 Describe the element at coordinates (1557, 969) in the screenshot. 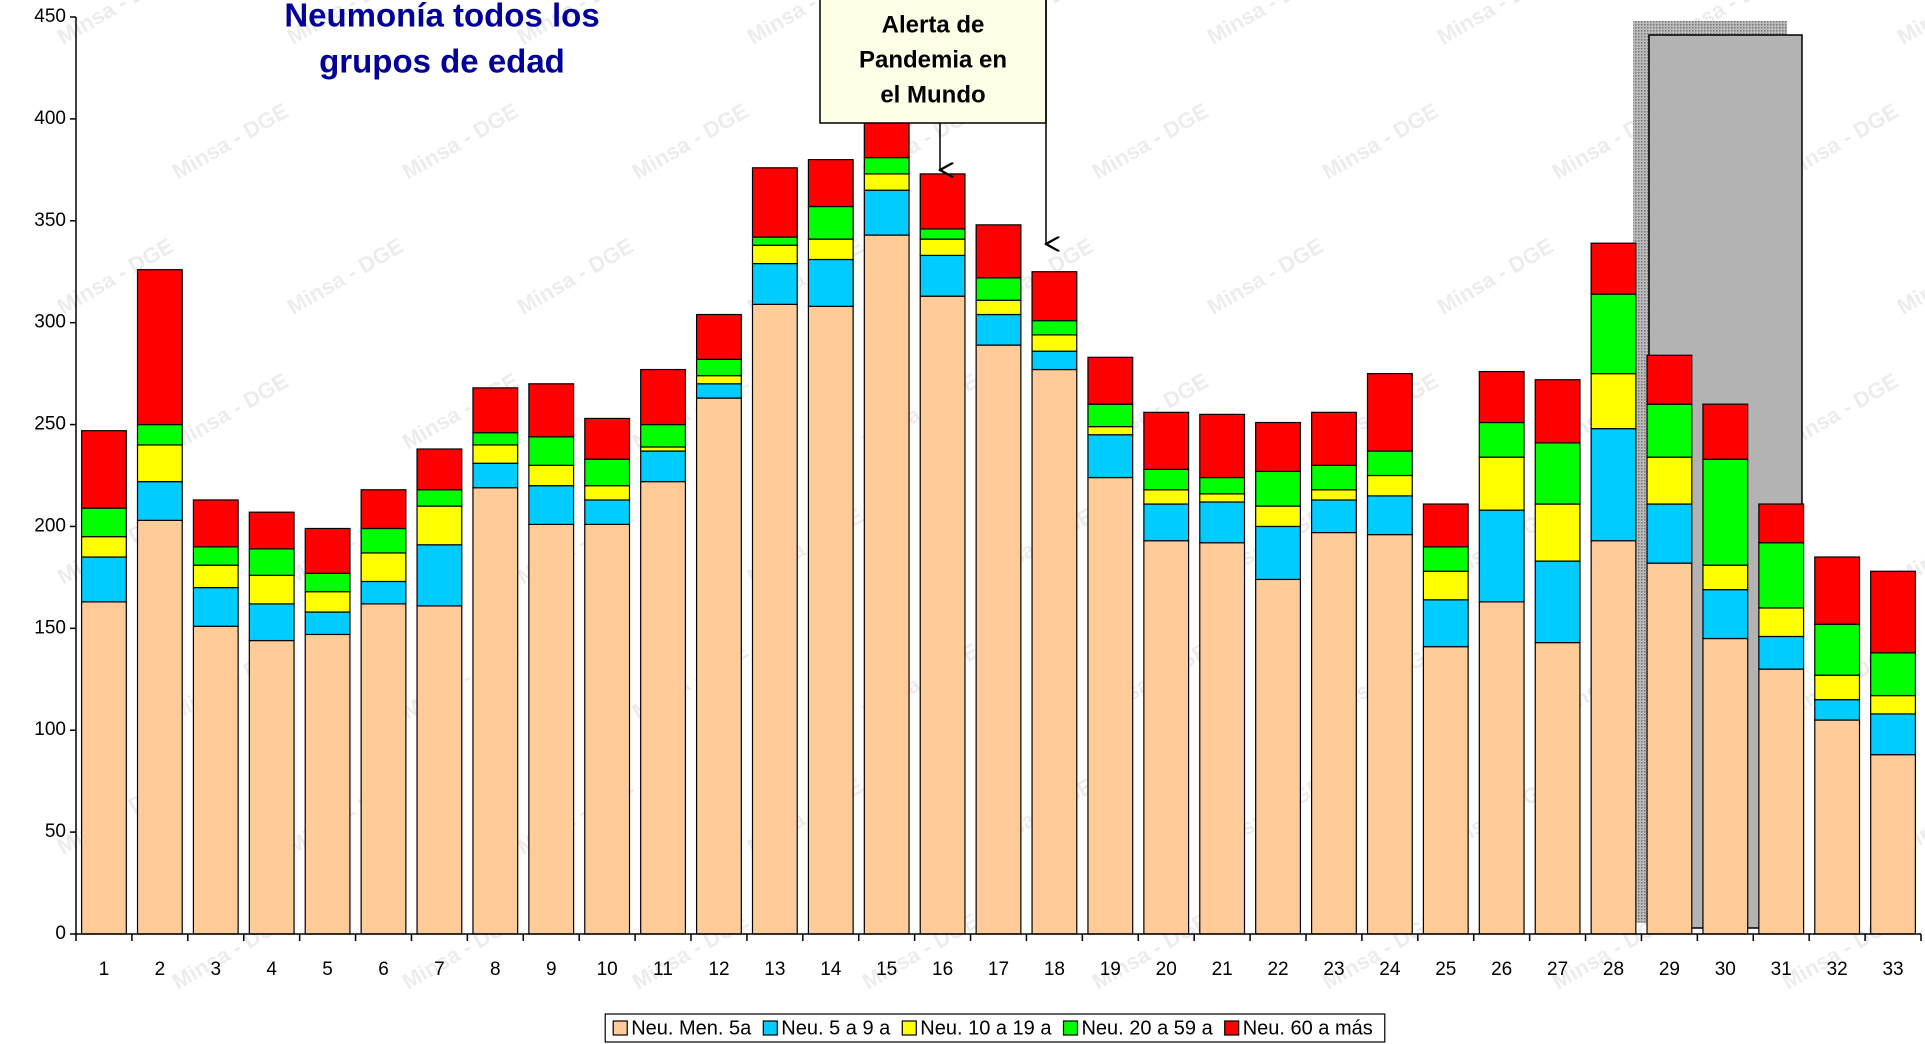

I see `x-tick-label: 27` at that location.